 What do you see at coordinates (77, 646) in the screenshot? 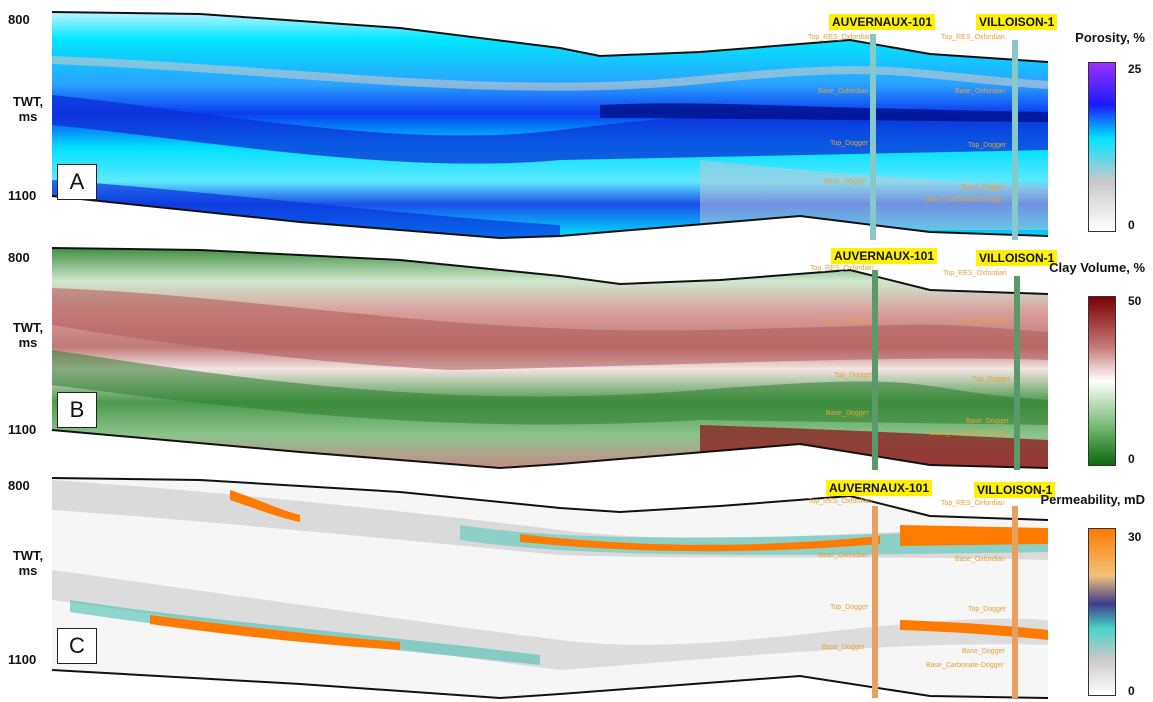
I see `panel-letter: C` at bounding box center [77, 646].